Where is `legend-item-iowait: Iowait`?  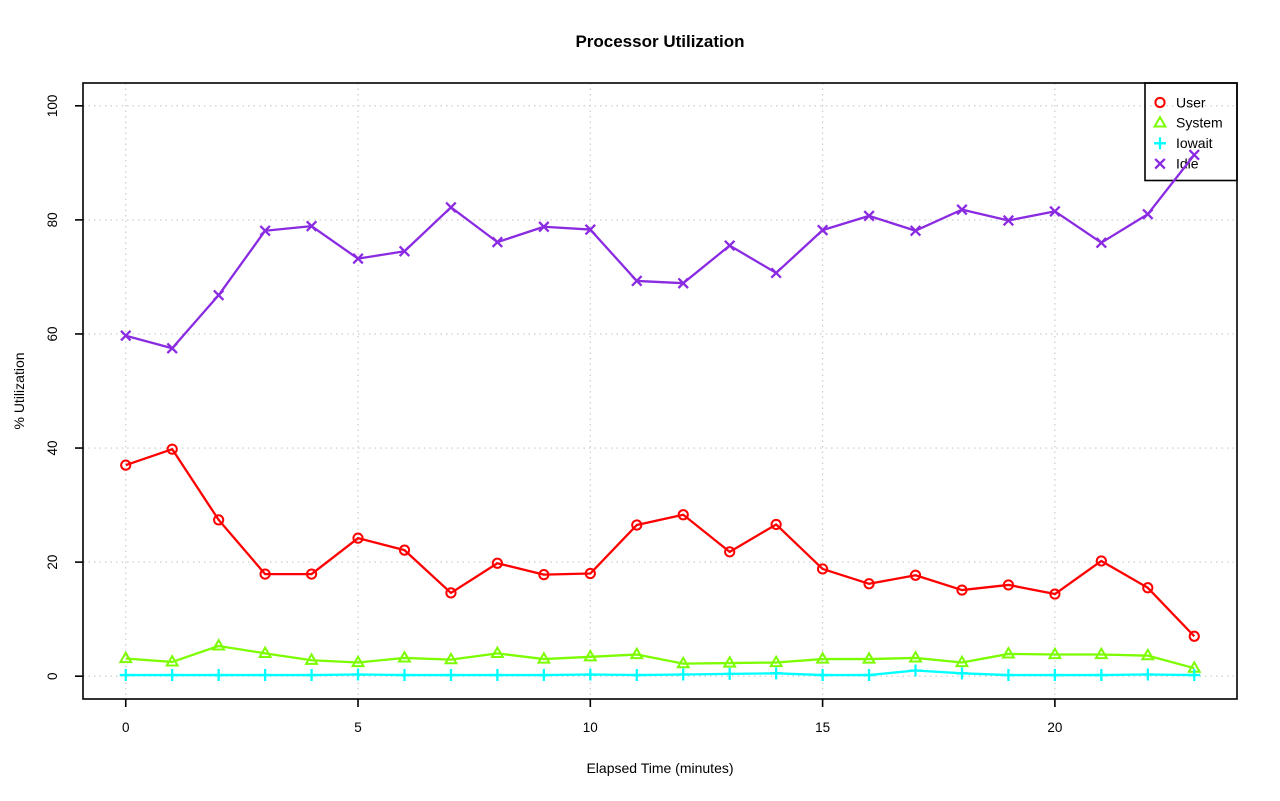
legend-item-iowait: Iowait is located at coordinates (1183, 143).